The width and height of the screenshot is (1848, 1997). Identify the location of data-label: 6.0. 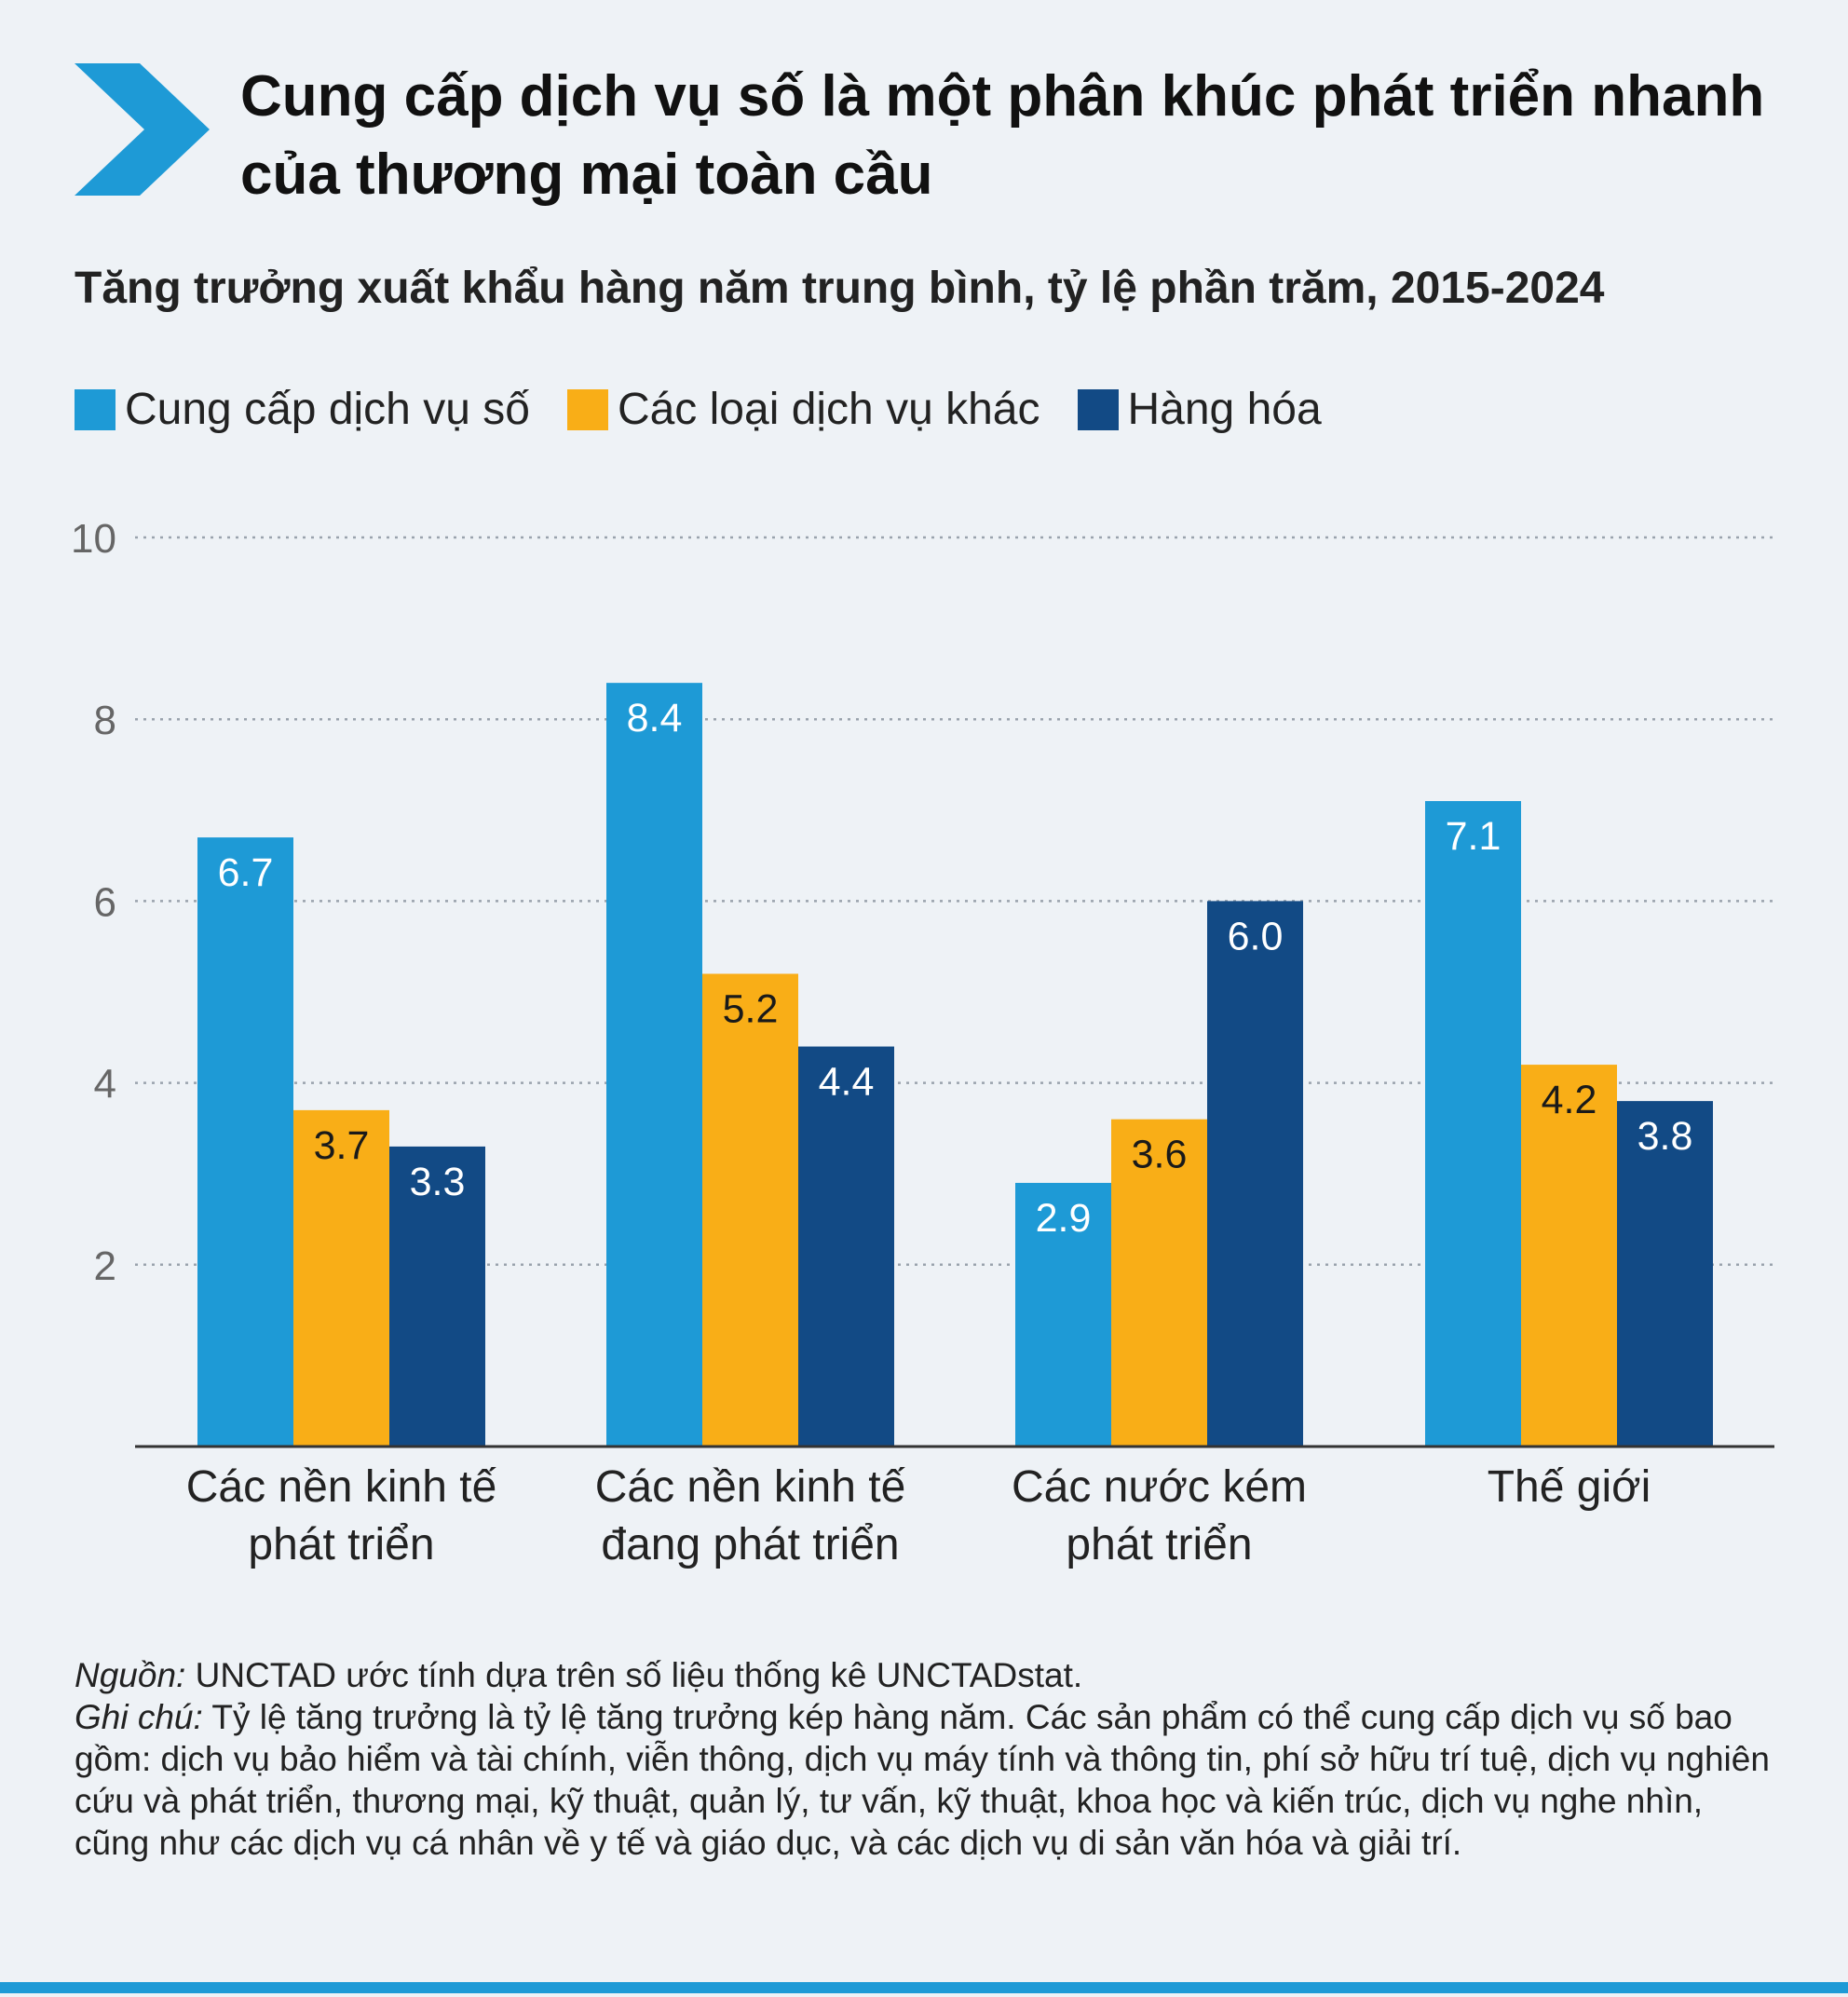
(1256, 936).